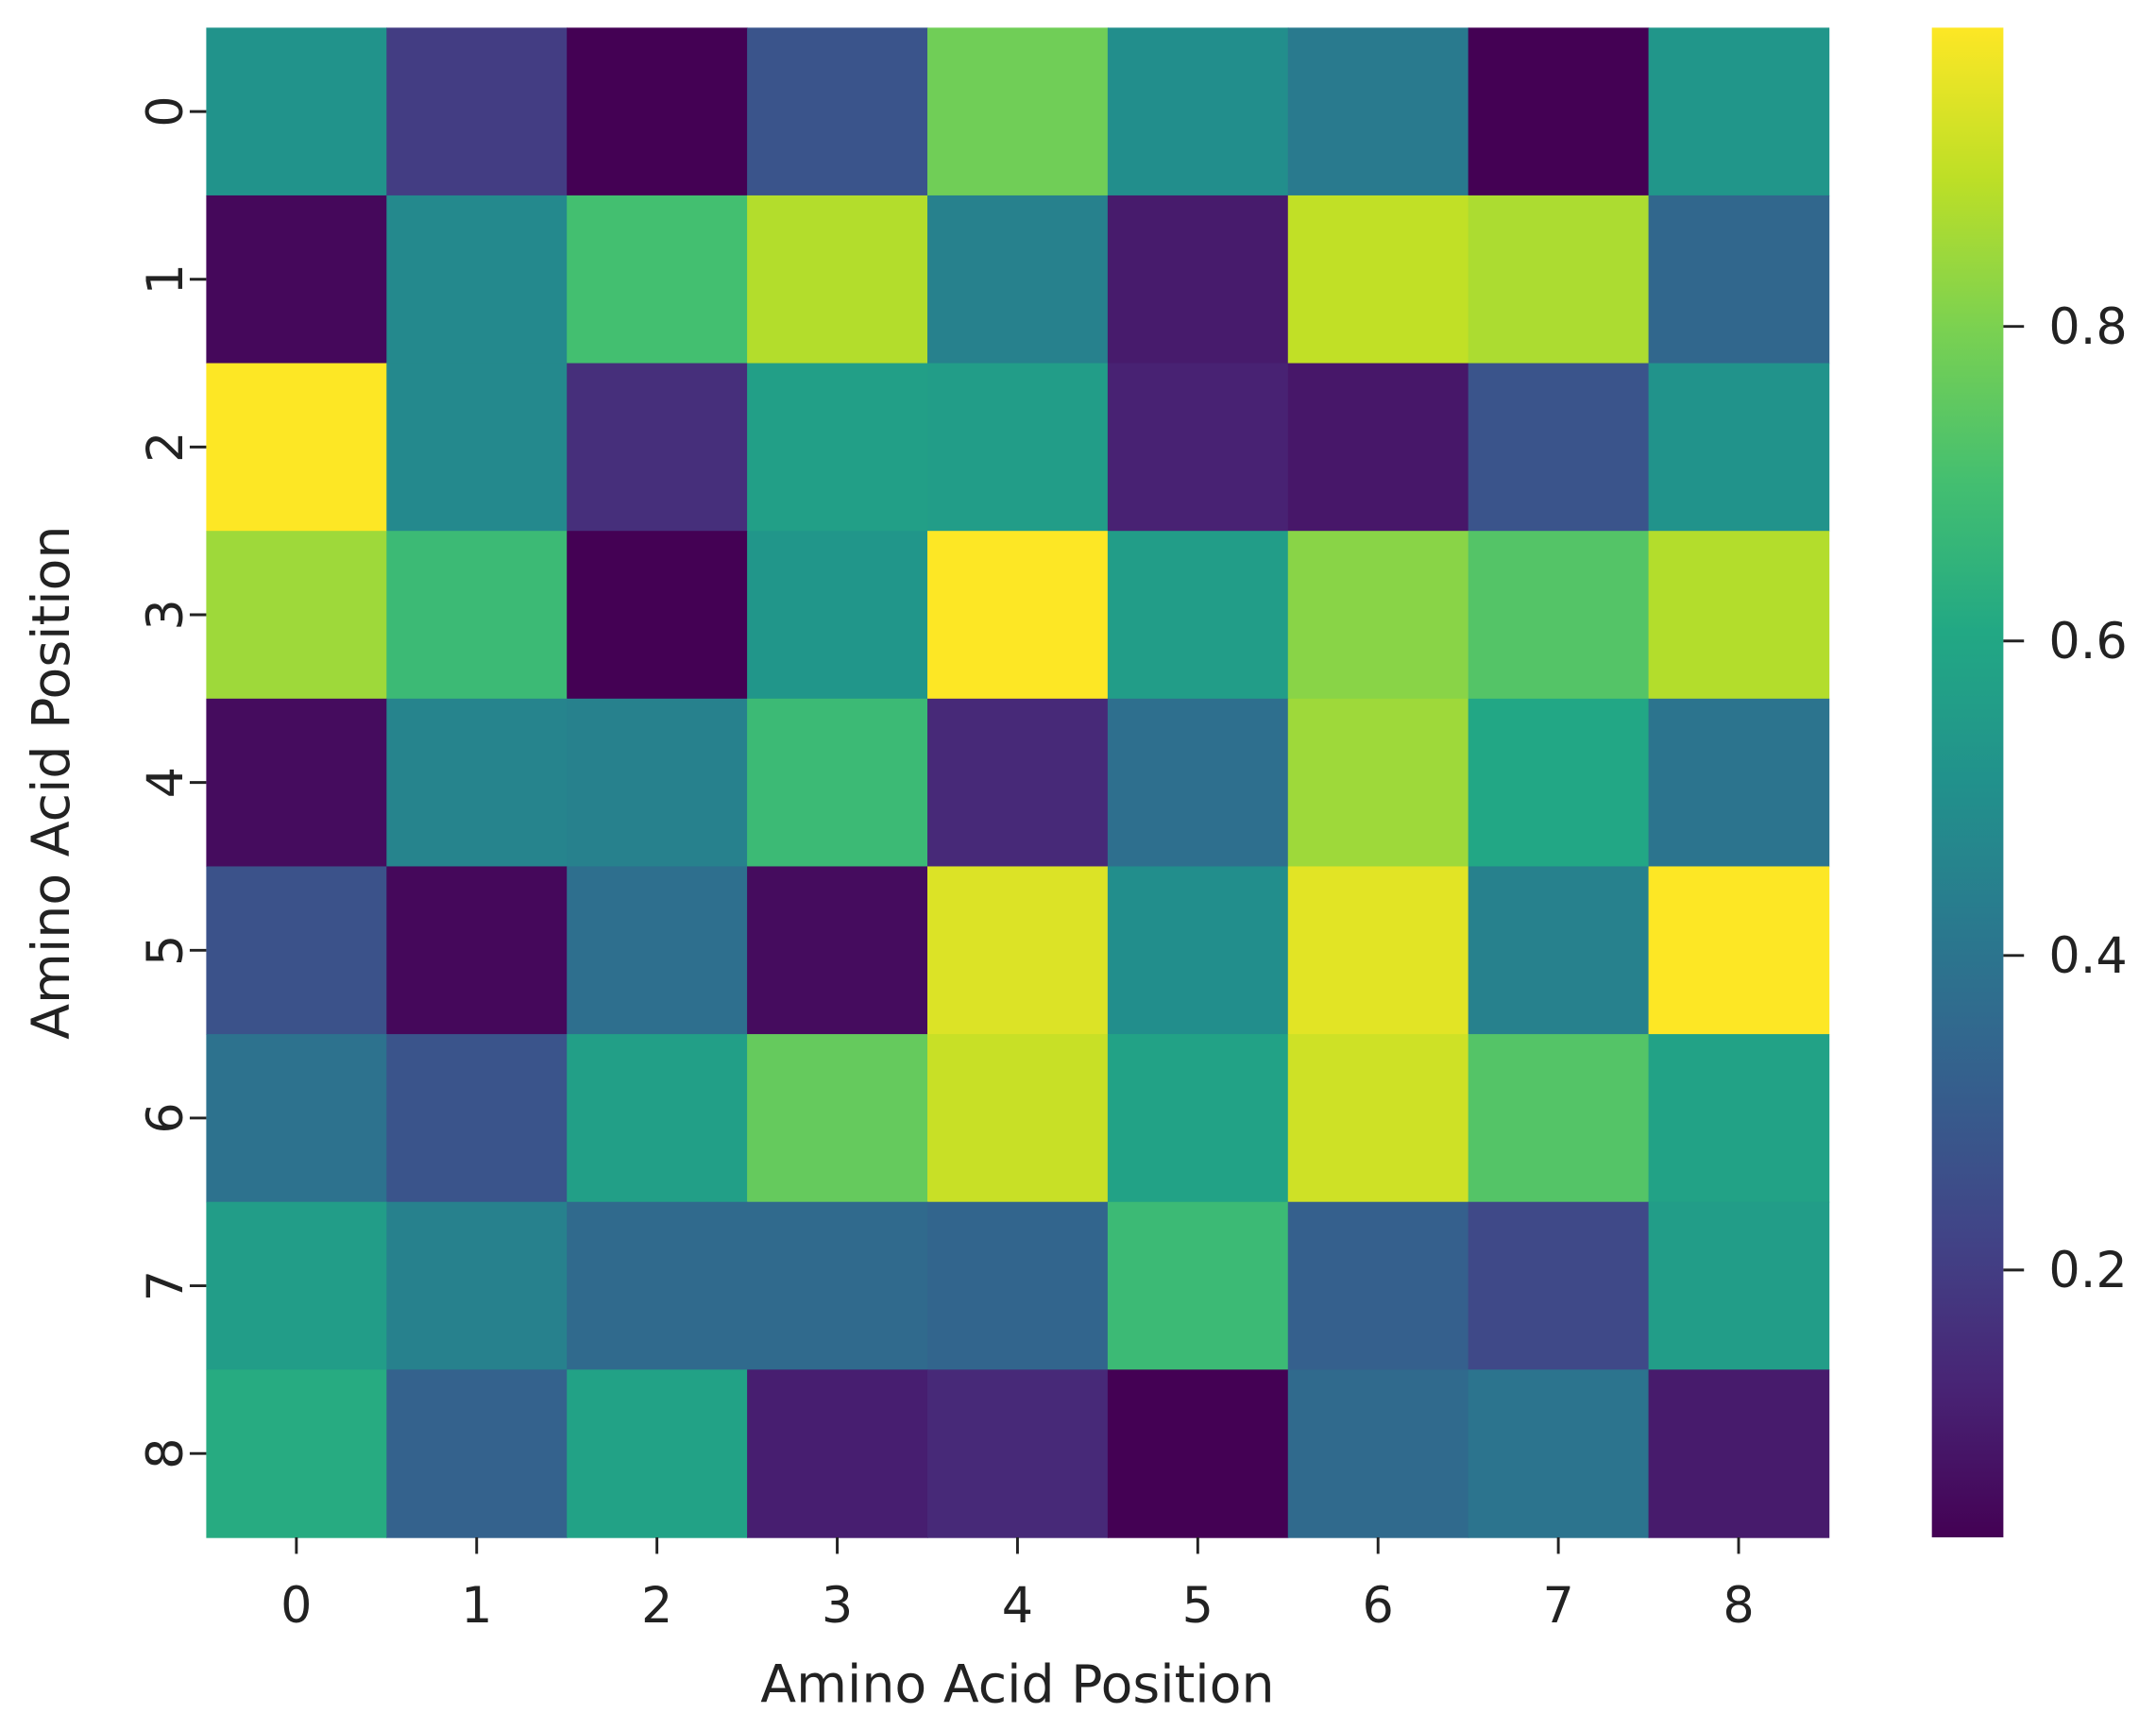 The width and height of the screenshot is (2156, 1730). Describe the element at coordinates (1198, 1606) in the screenshot. I see `x-tick-label: 5` at that location.